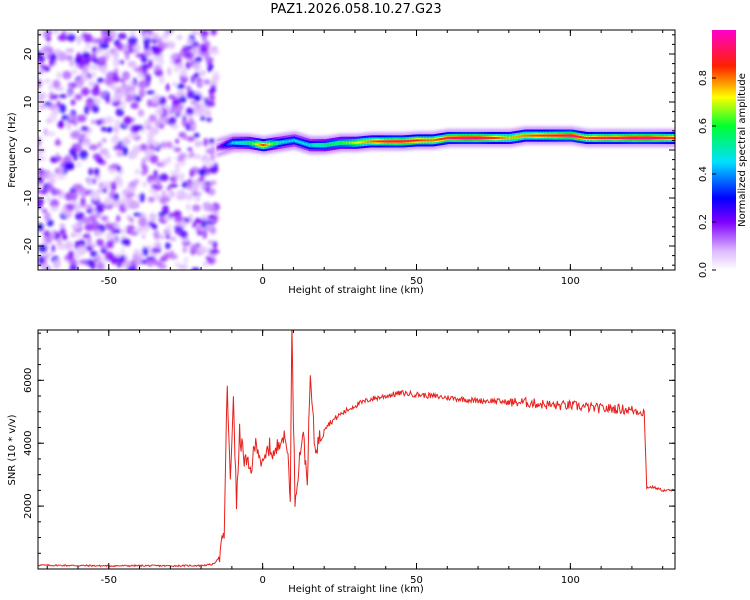 The image size is (750, 600). Describe the element at coordinates (703, 78) in the screenshot. I see `colorbar-tick-label: 0.8` at that location.